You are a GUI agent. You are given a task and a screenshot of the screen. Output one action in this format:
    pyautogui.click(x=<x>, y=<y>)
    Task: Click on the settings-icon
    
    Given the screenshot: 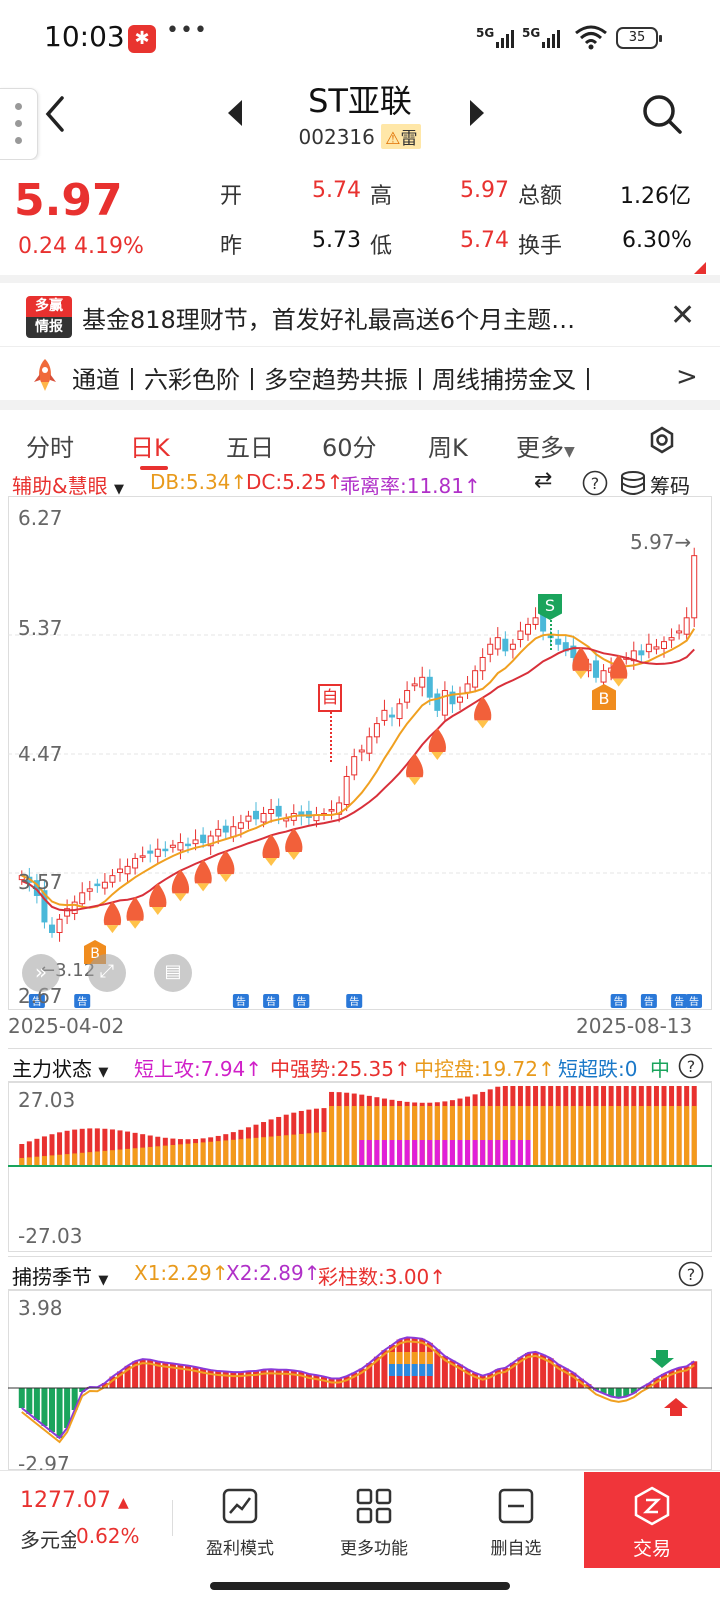 What is the action you would take?
    pyautogui.click(x=662, y=440)
    